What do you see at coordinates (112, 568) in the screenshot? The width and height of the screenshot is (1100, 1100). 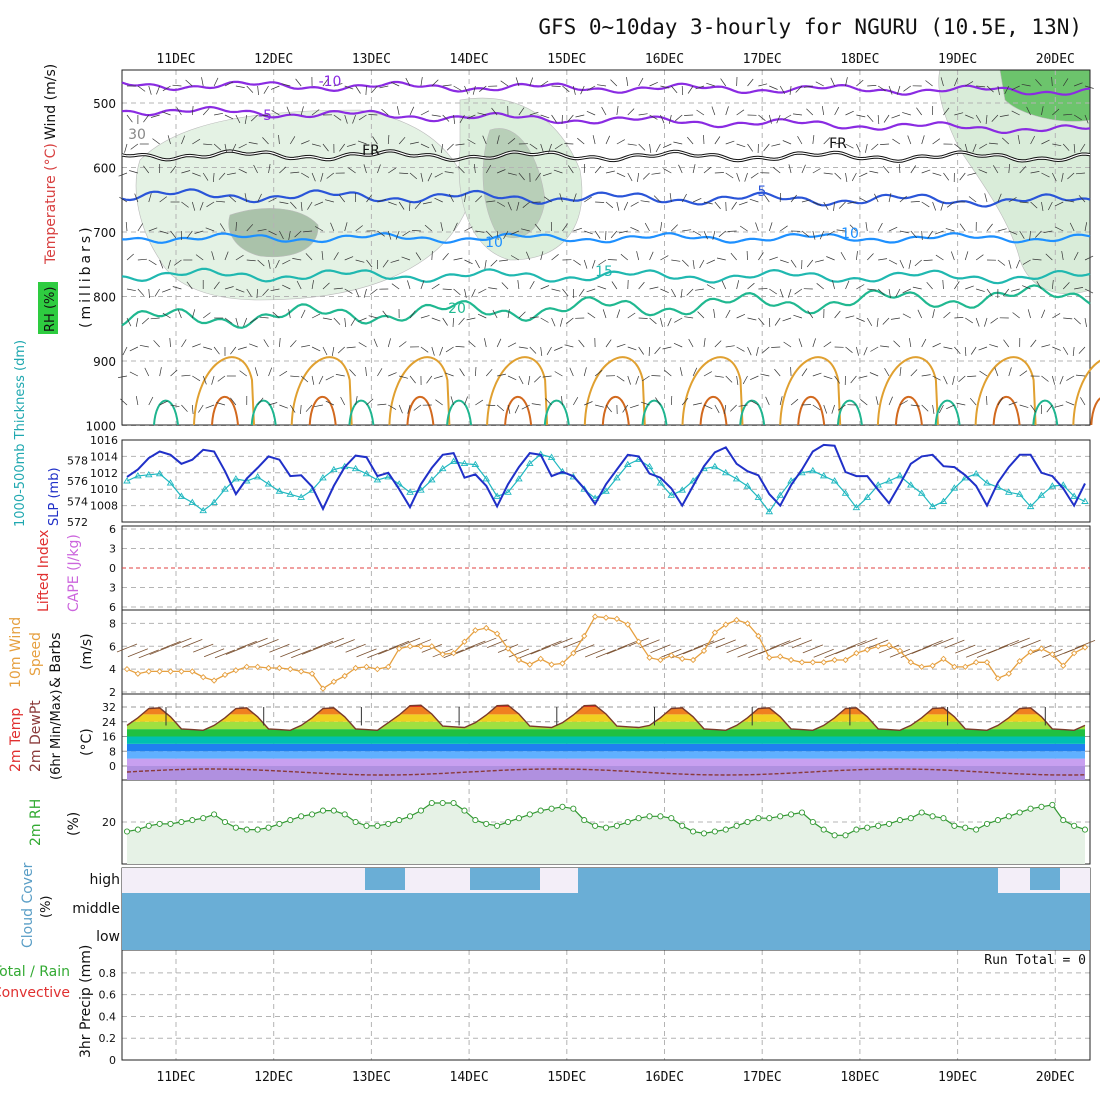 I see `stability-tick-label: 0` at bounding box center [112, 568].